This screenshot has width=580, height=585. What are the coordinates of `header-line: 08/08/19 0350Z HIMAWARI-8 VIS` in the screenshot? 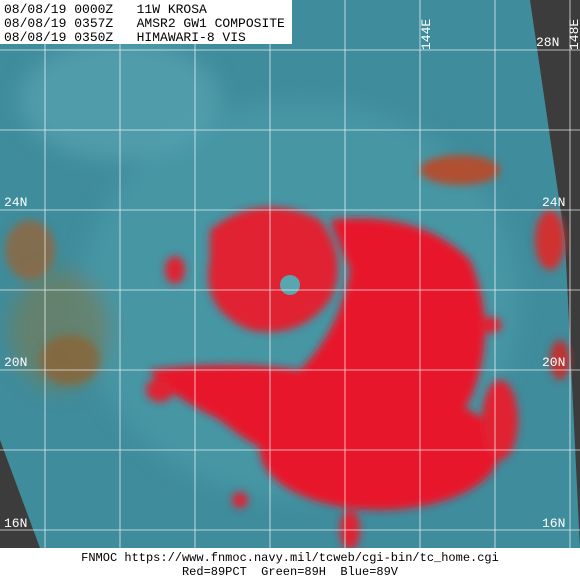 It's located at (125, 37).